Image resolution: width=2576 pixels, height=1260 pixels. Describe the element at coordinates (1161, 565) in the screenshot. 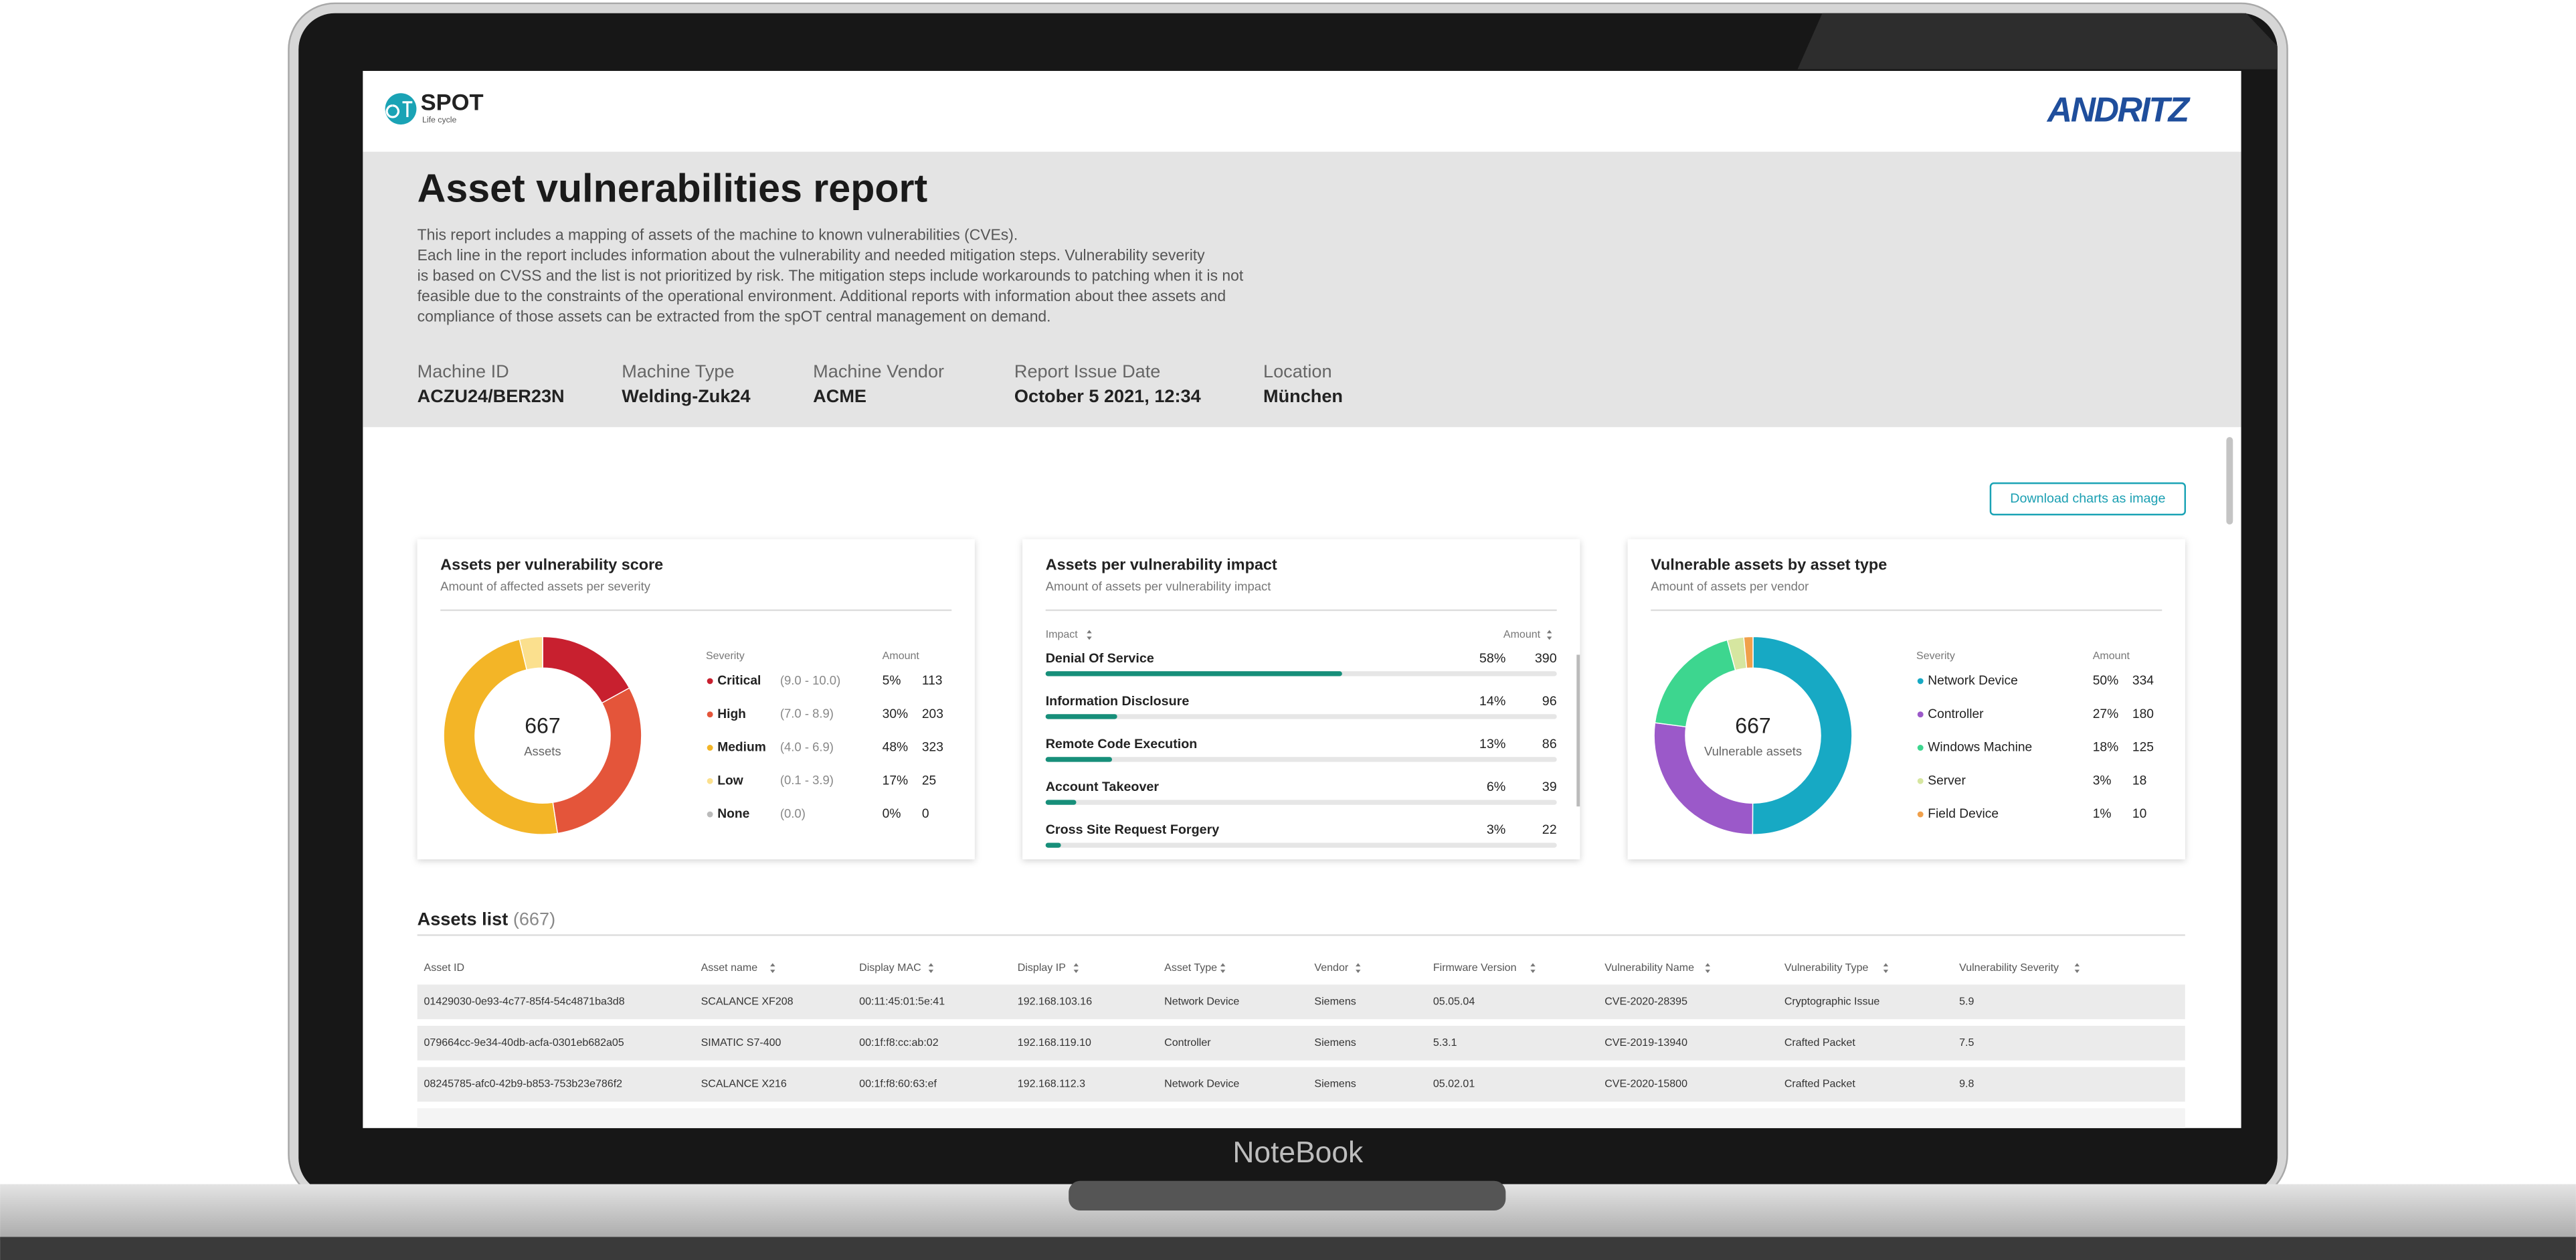

I see `card-title: Assets per vulnerability impact` at that location.